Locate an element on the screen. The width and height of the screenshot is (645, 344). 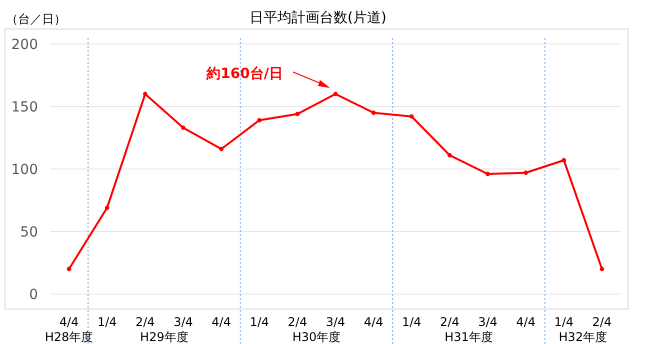
text: H31年度 is located at coordinates (468, 337).